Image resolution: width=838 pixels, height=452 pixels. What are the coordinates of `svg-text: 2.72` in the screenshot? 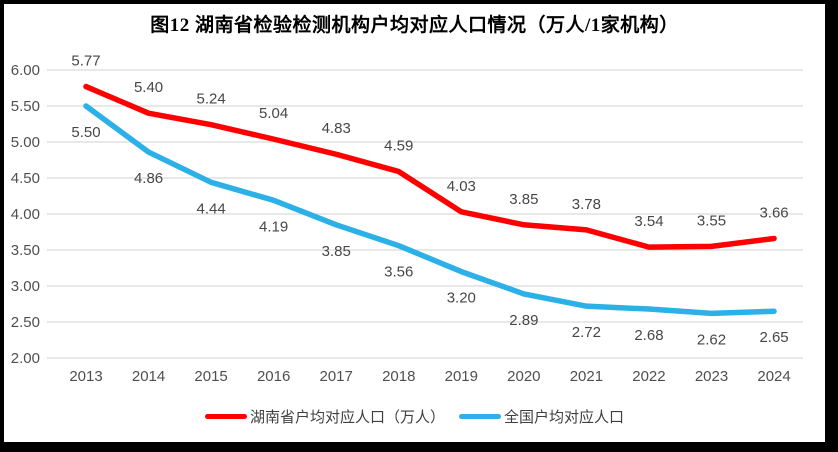 It's located at (586, 332).